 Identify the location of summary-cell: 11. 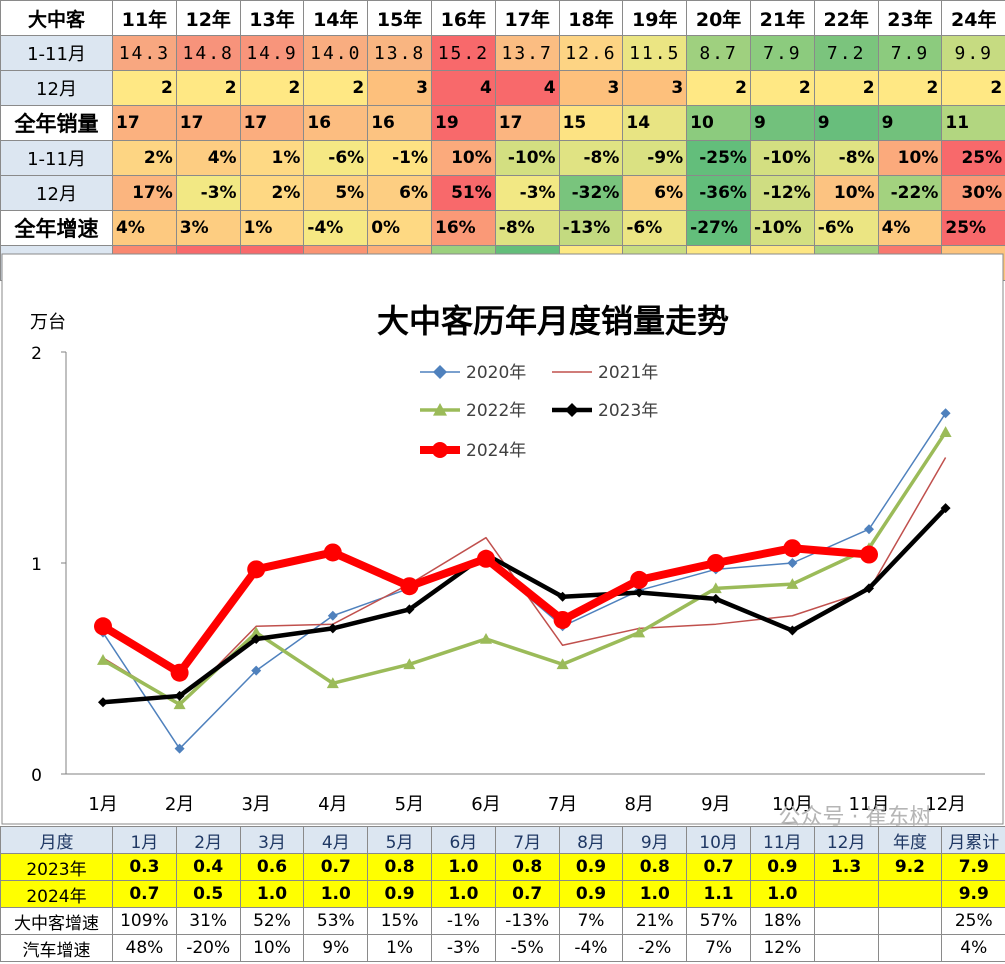
(973, 123).